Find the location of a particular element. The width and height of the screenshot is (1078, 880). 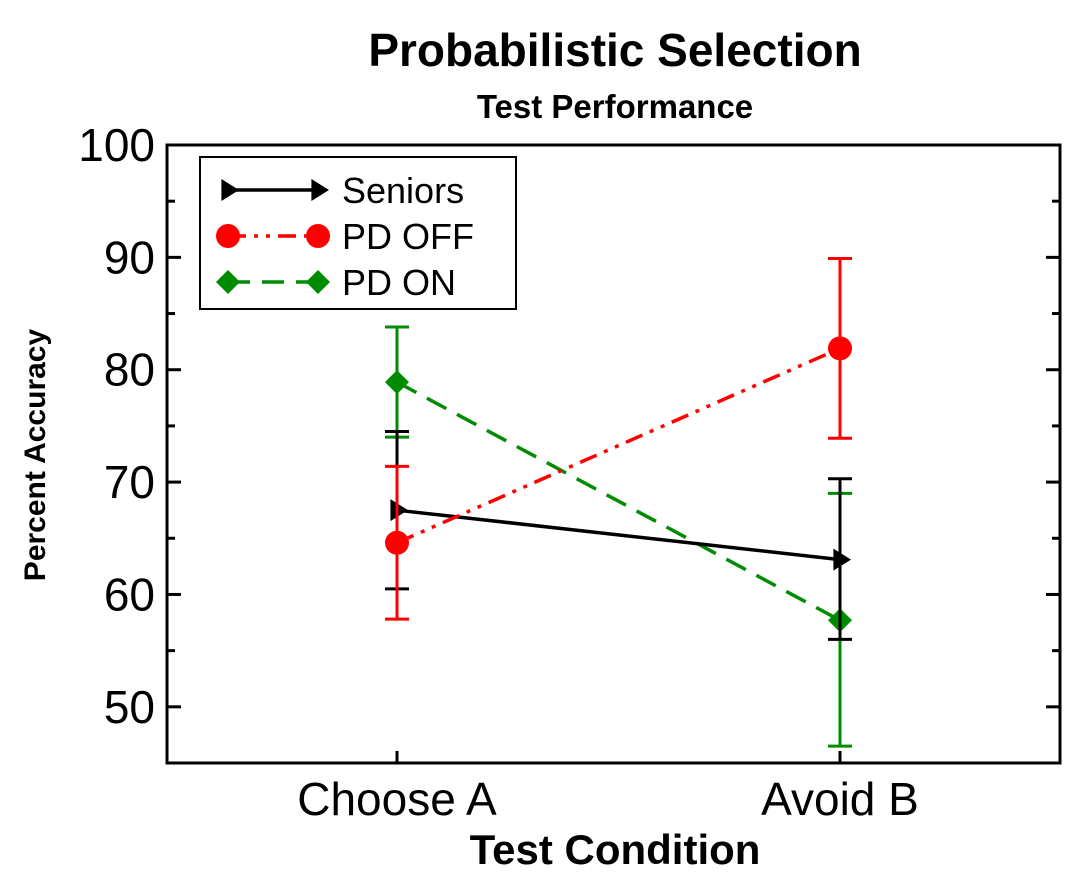

x-tick-label: Avoid B is located at coordinates (840, 799).